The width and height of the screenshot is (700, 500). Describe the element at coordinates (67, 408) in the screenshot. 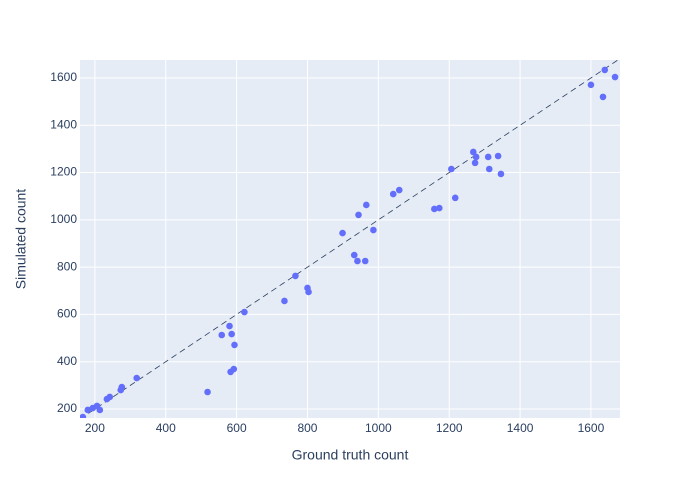

I see `y-tick-label: 200` at that location.